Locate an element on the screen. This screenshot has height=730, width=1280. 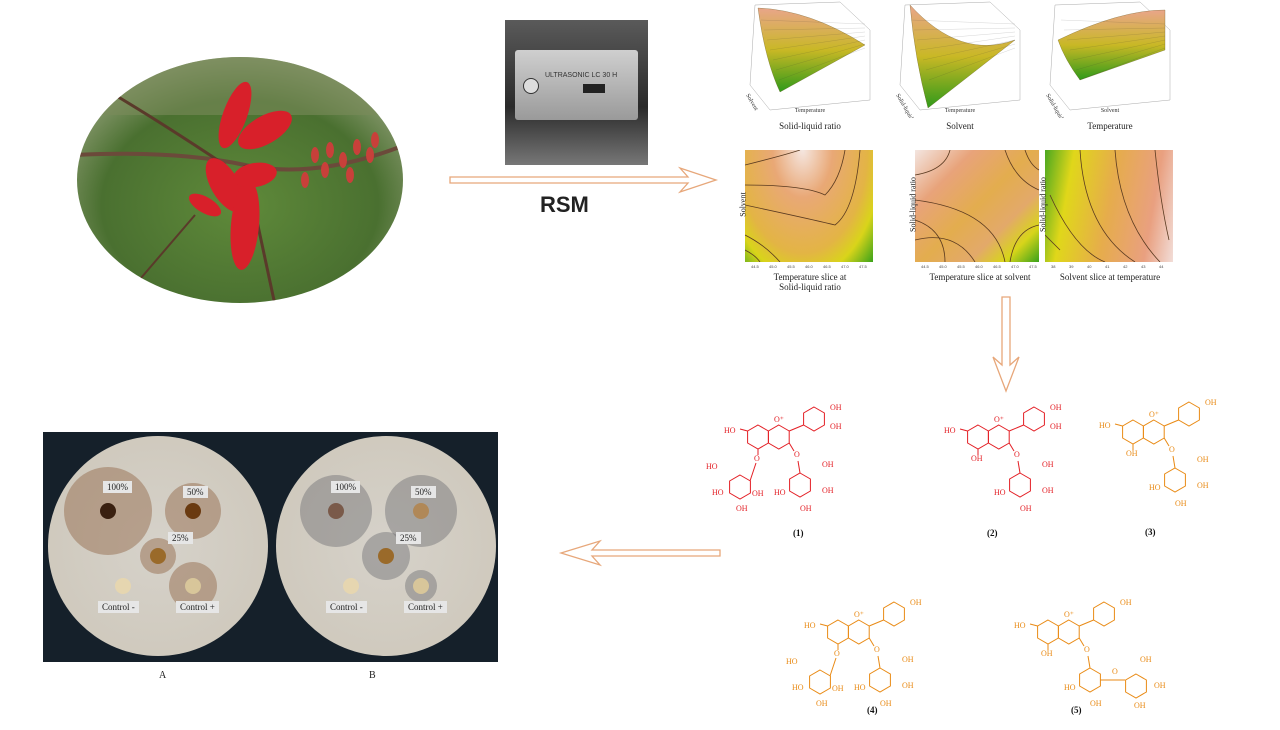
anthocyanin-structure: HO O⁺ OH OH O OH HO O OH OH OH is located at coordinates (1090, 654).